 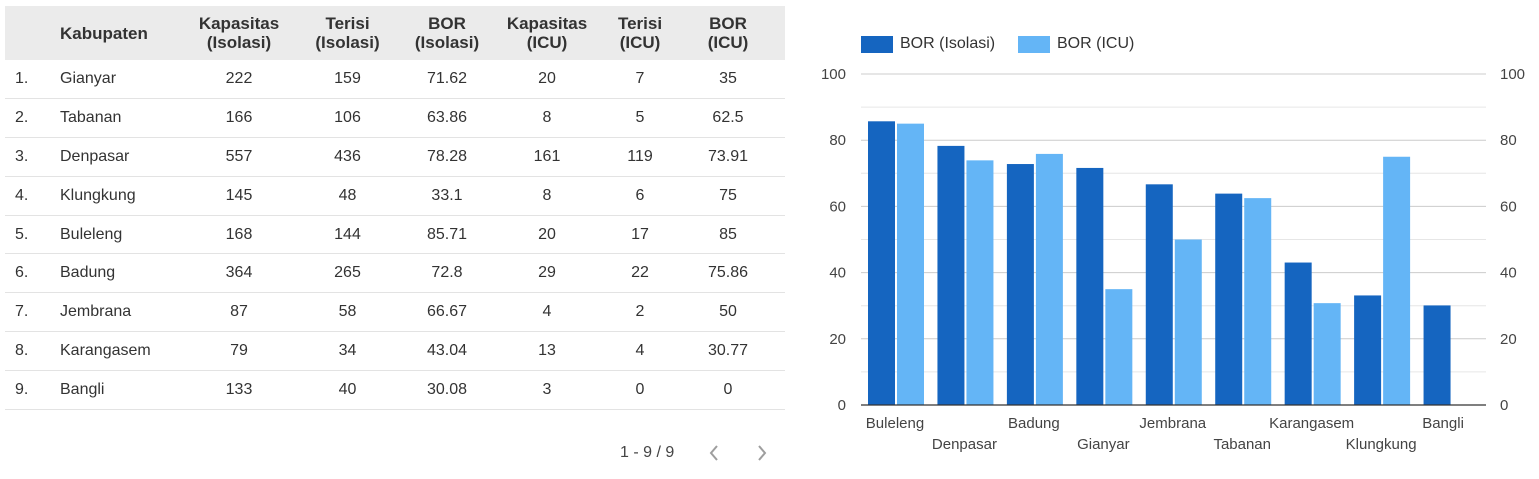 I want to click on cell-ter_iso: 159, so click(x=347, y=79).